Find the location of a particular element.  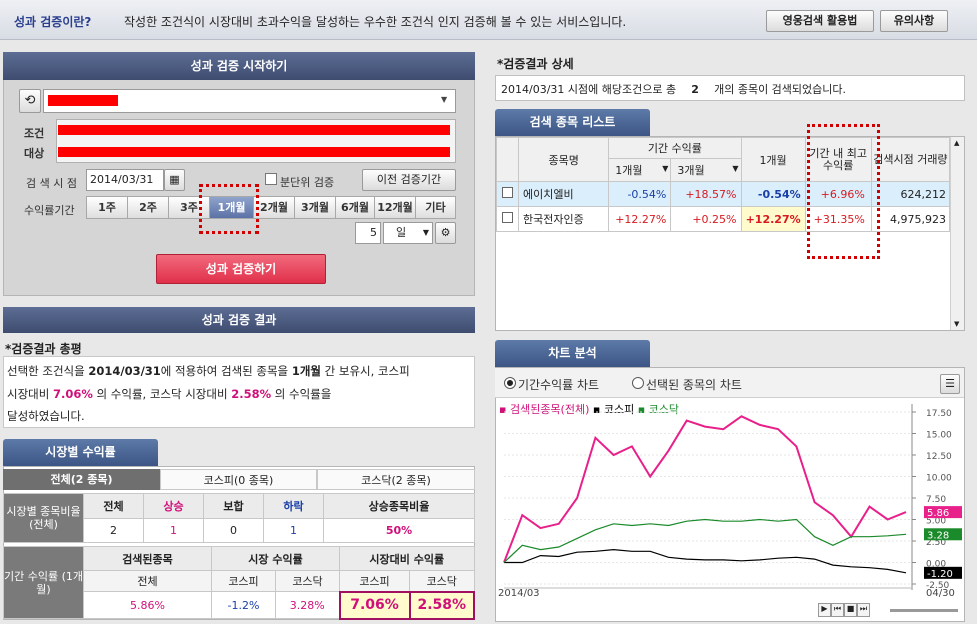

period-1w: 1주 is located at coordinates (107, 207).